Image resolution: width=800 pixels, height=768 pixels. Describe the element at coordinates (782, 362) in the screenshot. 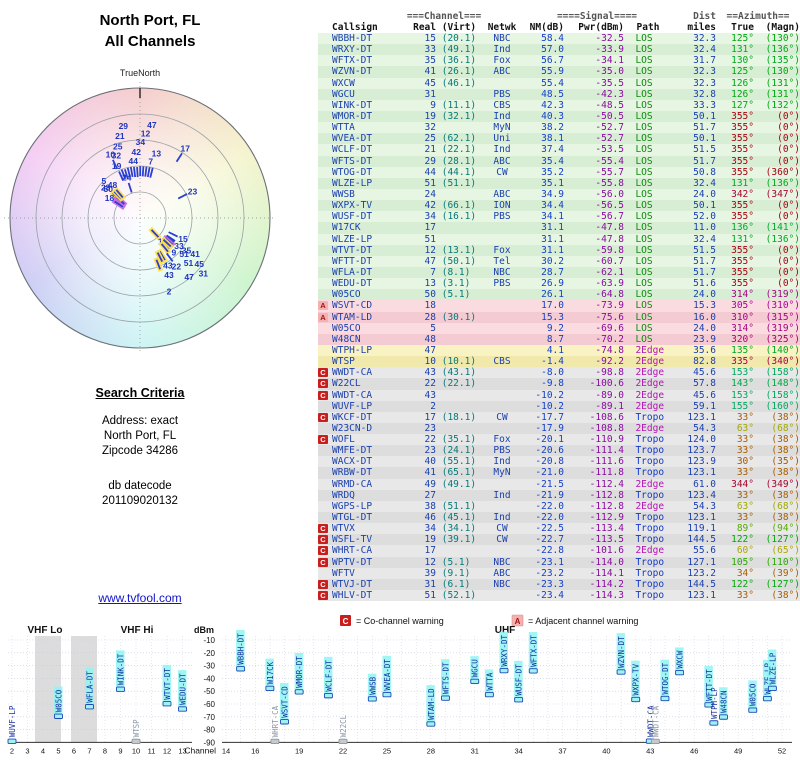

I see `azimuth-magn-cell: (340°)` at that location.